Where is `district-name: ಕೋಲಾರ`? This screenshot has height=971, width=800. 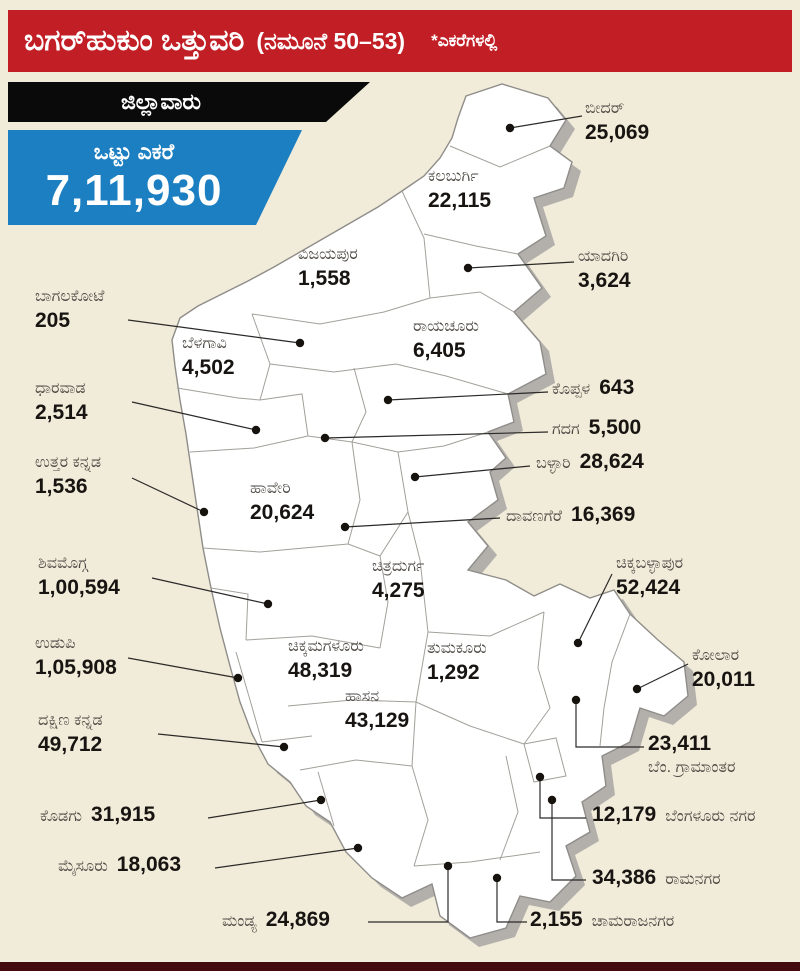 district-name: ಕೋಲಾರ is located at coordinates (716, 655).